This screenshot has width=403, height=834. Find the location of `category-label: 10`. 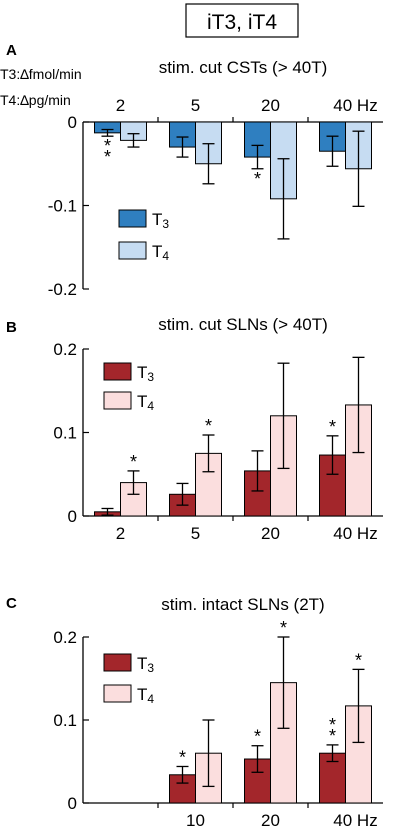

category-label: 10 is located at coordinates (195, 820).